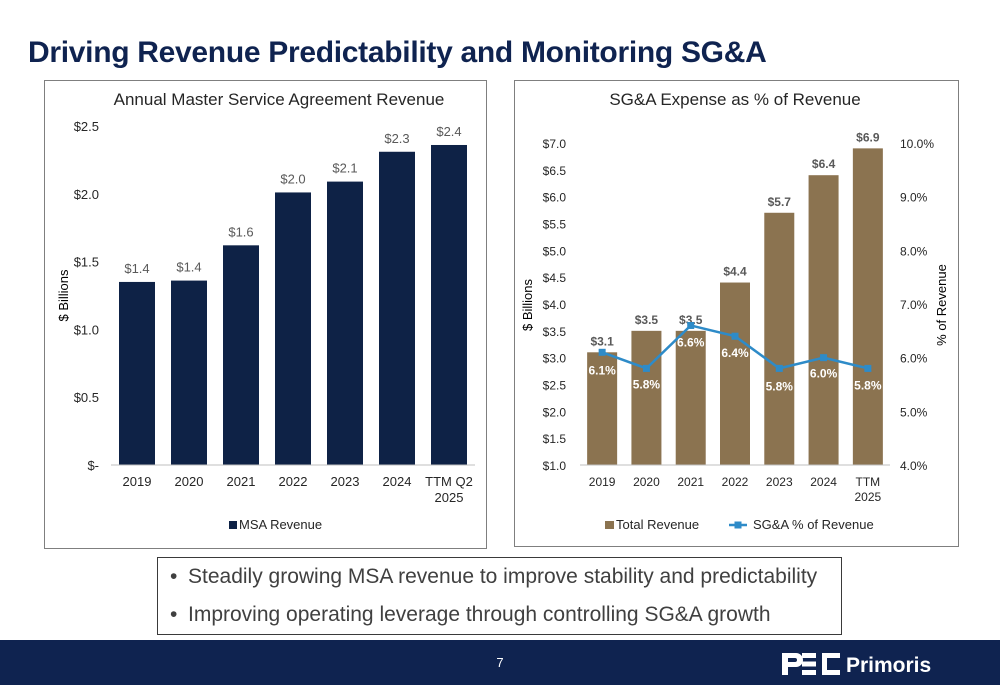 The width and height of the screenshot is (1000, 685). Describe the element at coordinates (868, 482) in the screenshot. I see `x-tick-label: TTM` at that location.